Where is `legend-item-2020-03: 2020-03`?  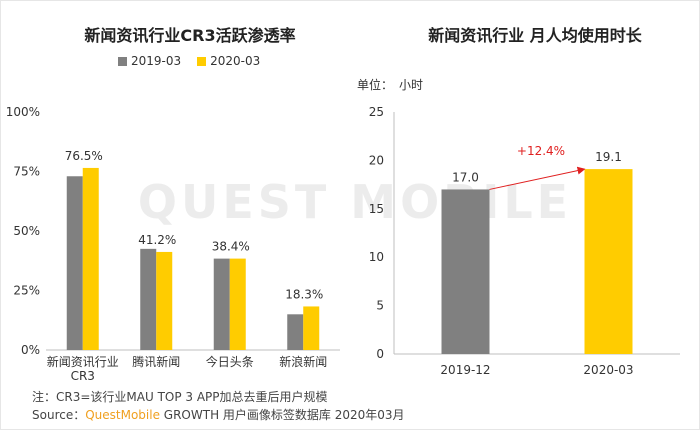
legend-item-2020-03: 2020-03 is located at coordinates (228, 61).